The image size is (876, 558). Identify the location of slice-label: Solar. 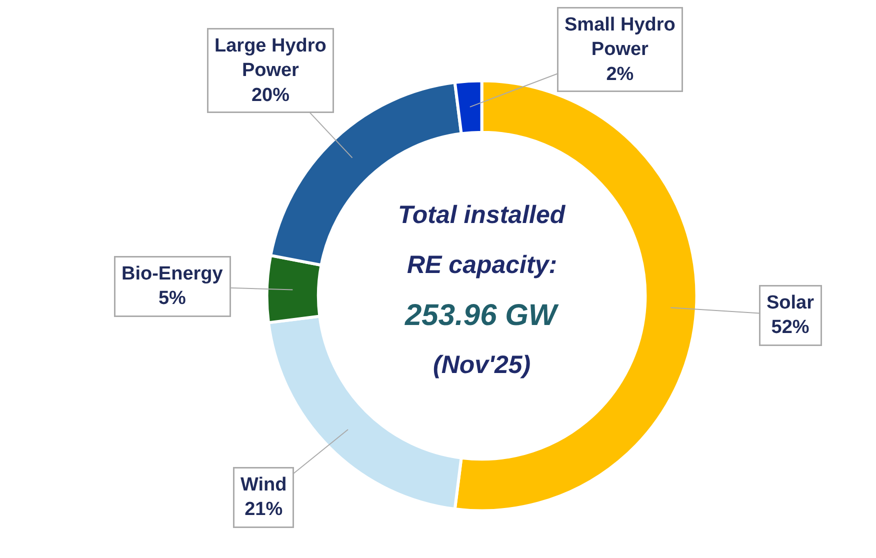
(790, 303).